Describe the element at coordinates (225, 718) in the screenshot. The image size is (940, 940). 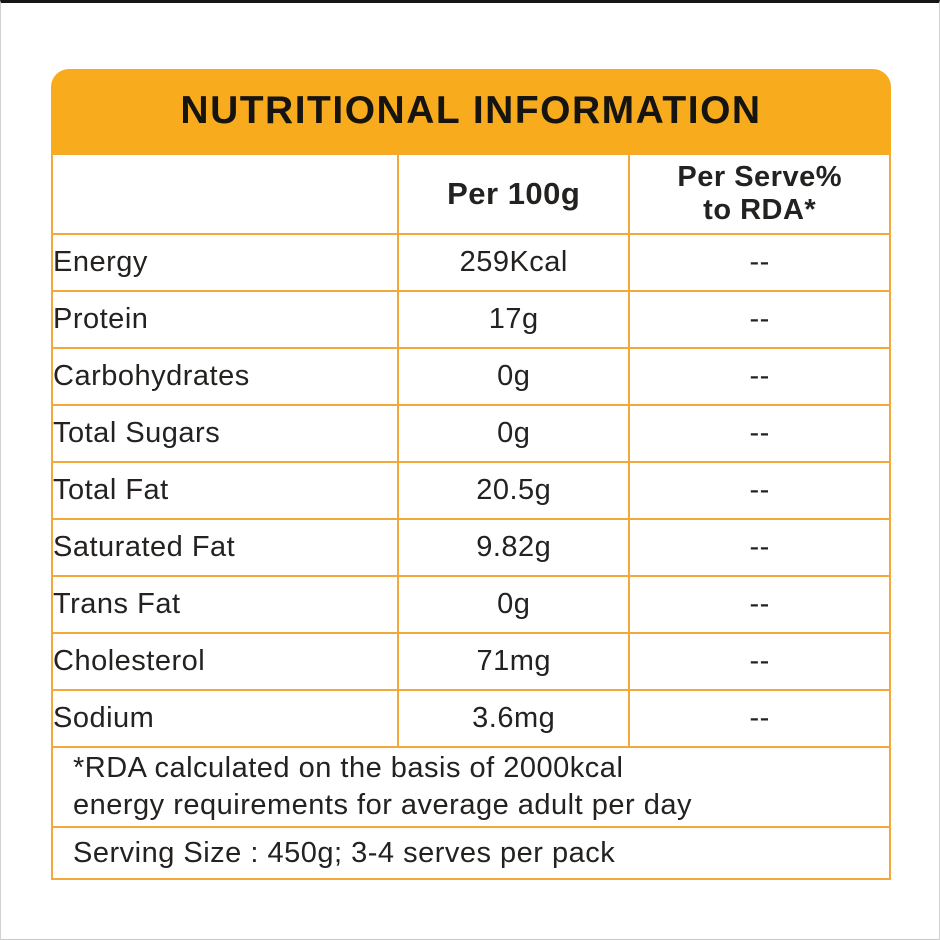
I see `row-label: Sodium` at that location.